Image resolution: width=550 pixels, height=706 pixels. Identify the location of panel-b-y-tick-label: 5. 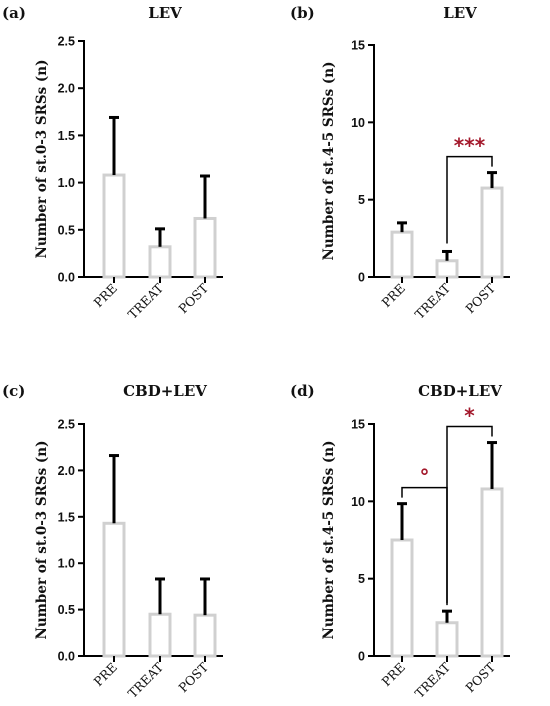
(361, 200).